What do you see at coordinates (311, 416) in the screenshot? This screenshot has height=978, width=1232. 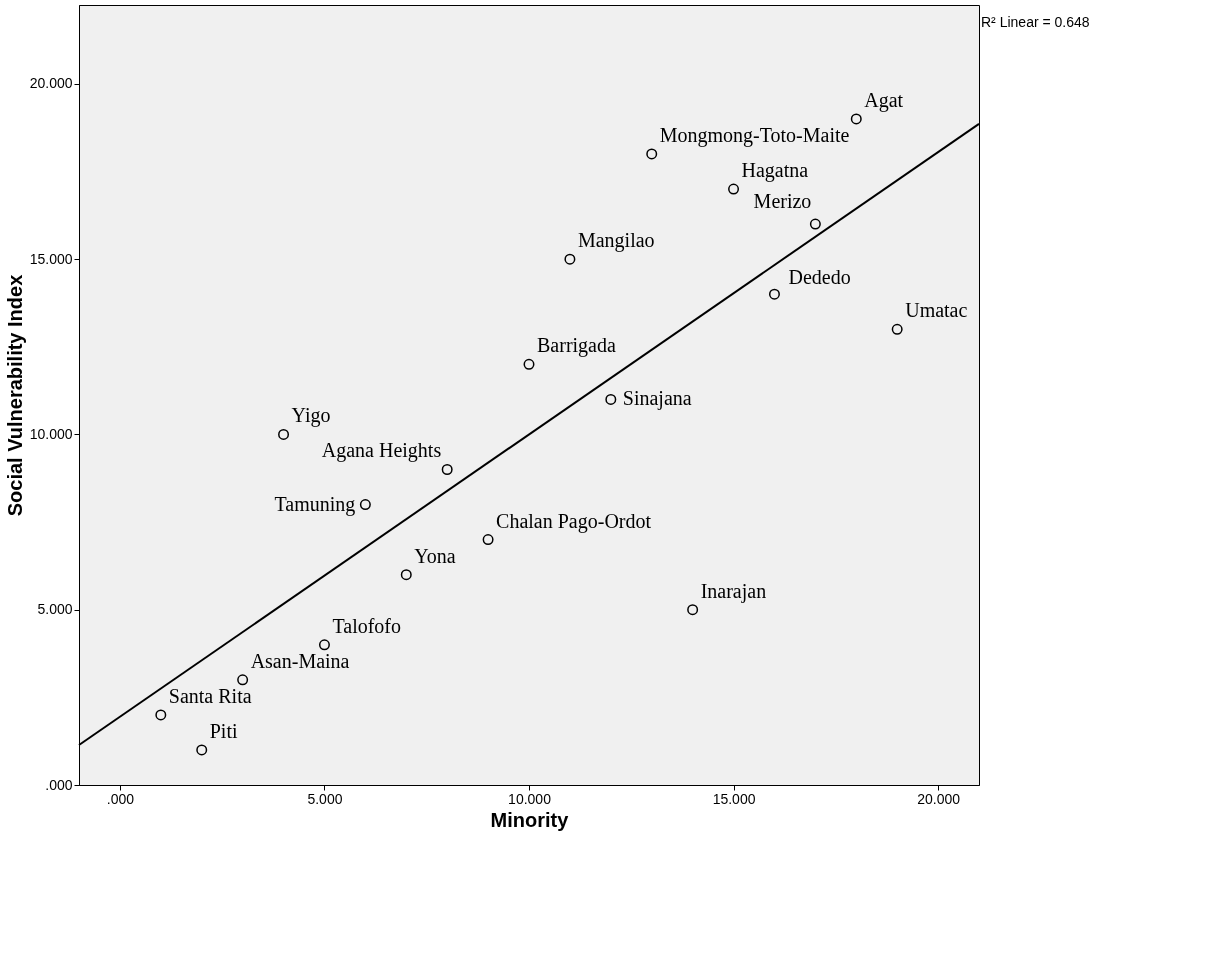 I see `annotation: Yigo` at bounding box center [311, 416].